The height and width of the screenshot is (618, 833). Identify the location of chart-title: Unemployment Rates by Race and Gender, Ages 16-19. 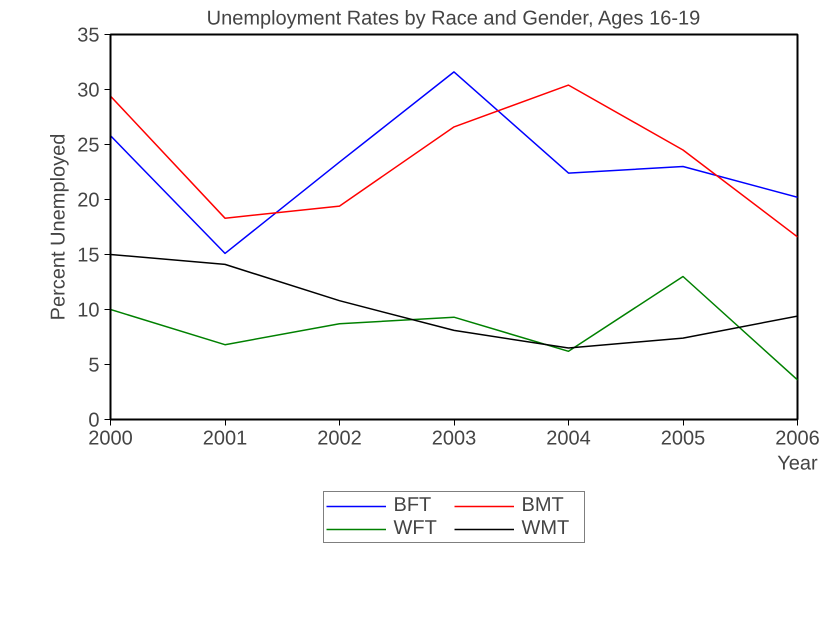
(453, 19).